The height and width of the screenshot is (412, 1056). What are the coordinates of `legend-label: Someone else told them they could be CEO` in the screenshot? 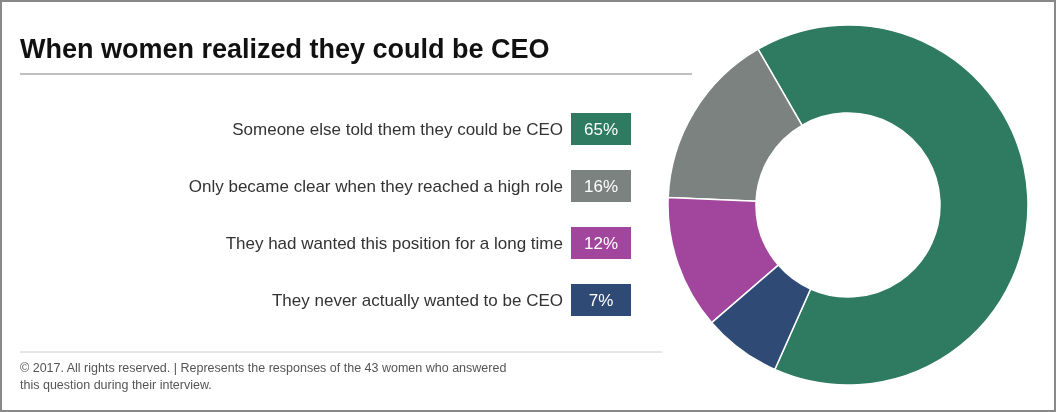 It's located at (397, 129).